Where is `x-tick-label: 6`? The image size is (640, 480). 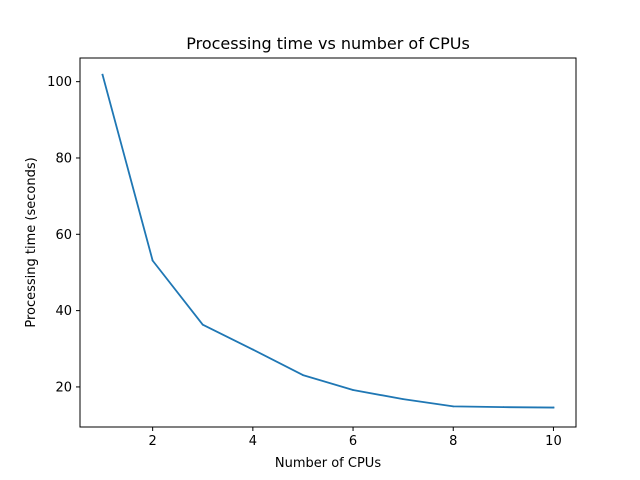
x-tick-label: 6 is located at coordinates (353, 441).